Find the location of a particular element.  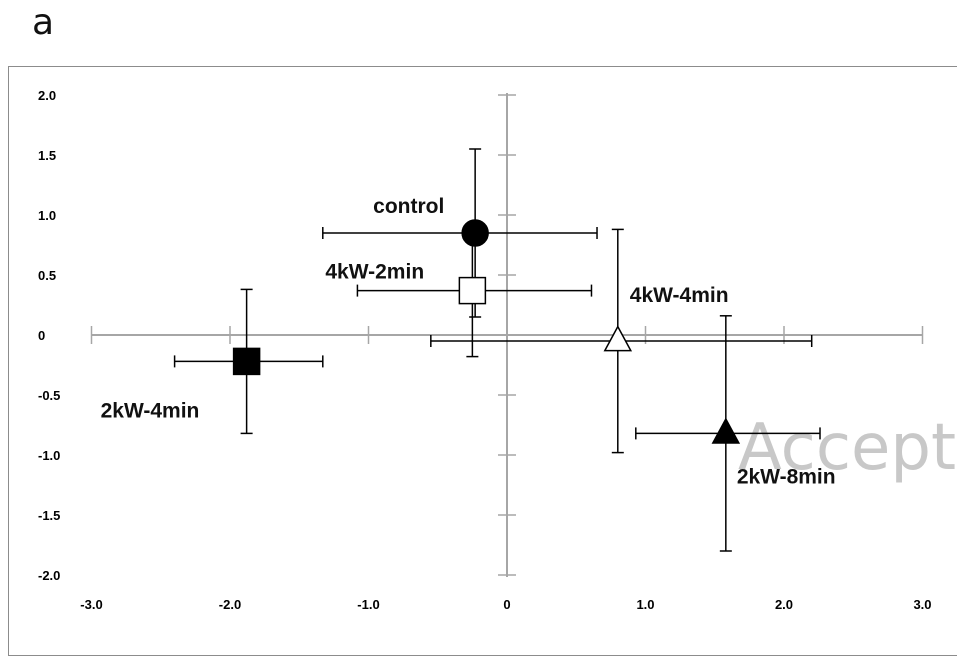

y-tick-label: -0.5 is located at coordinates (49, 395).